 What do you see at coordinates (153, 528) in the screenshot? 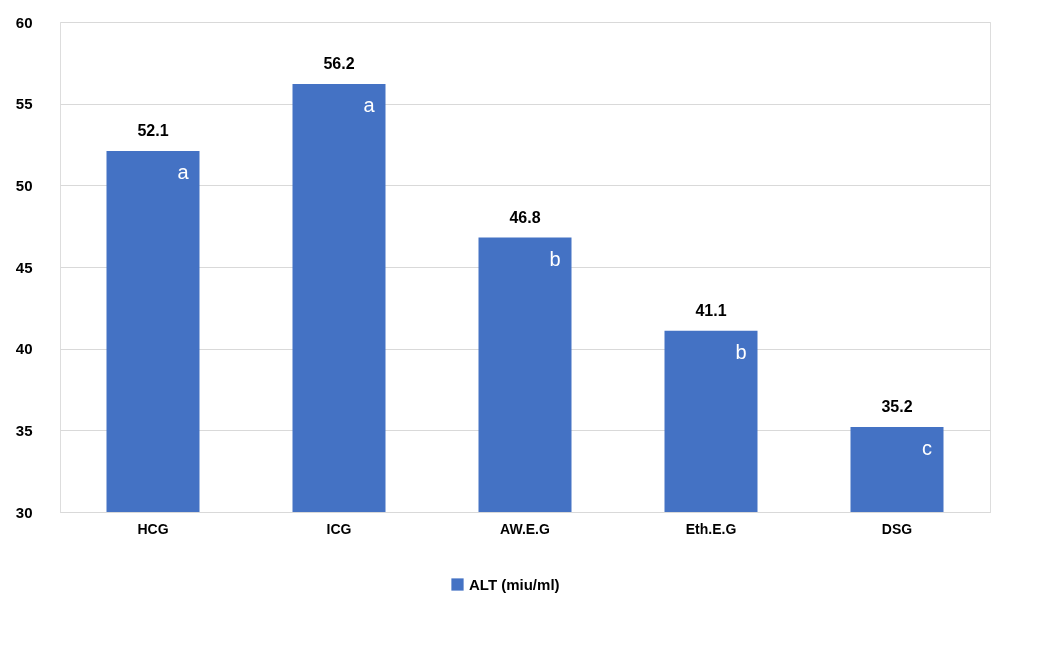
I see `x-tick-label: HCG` at bounding box center [153, 528].